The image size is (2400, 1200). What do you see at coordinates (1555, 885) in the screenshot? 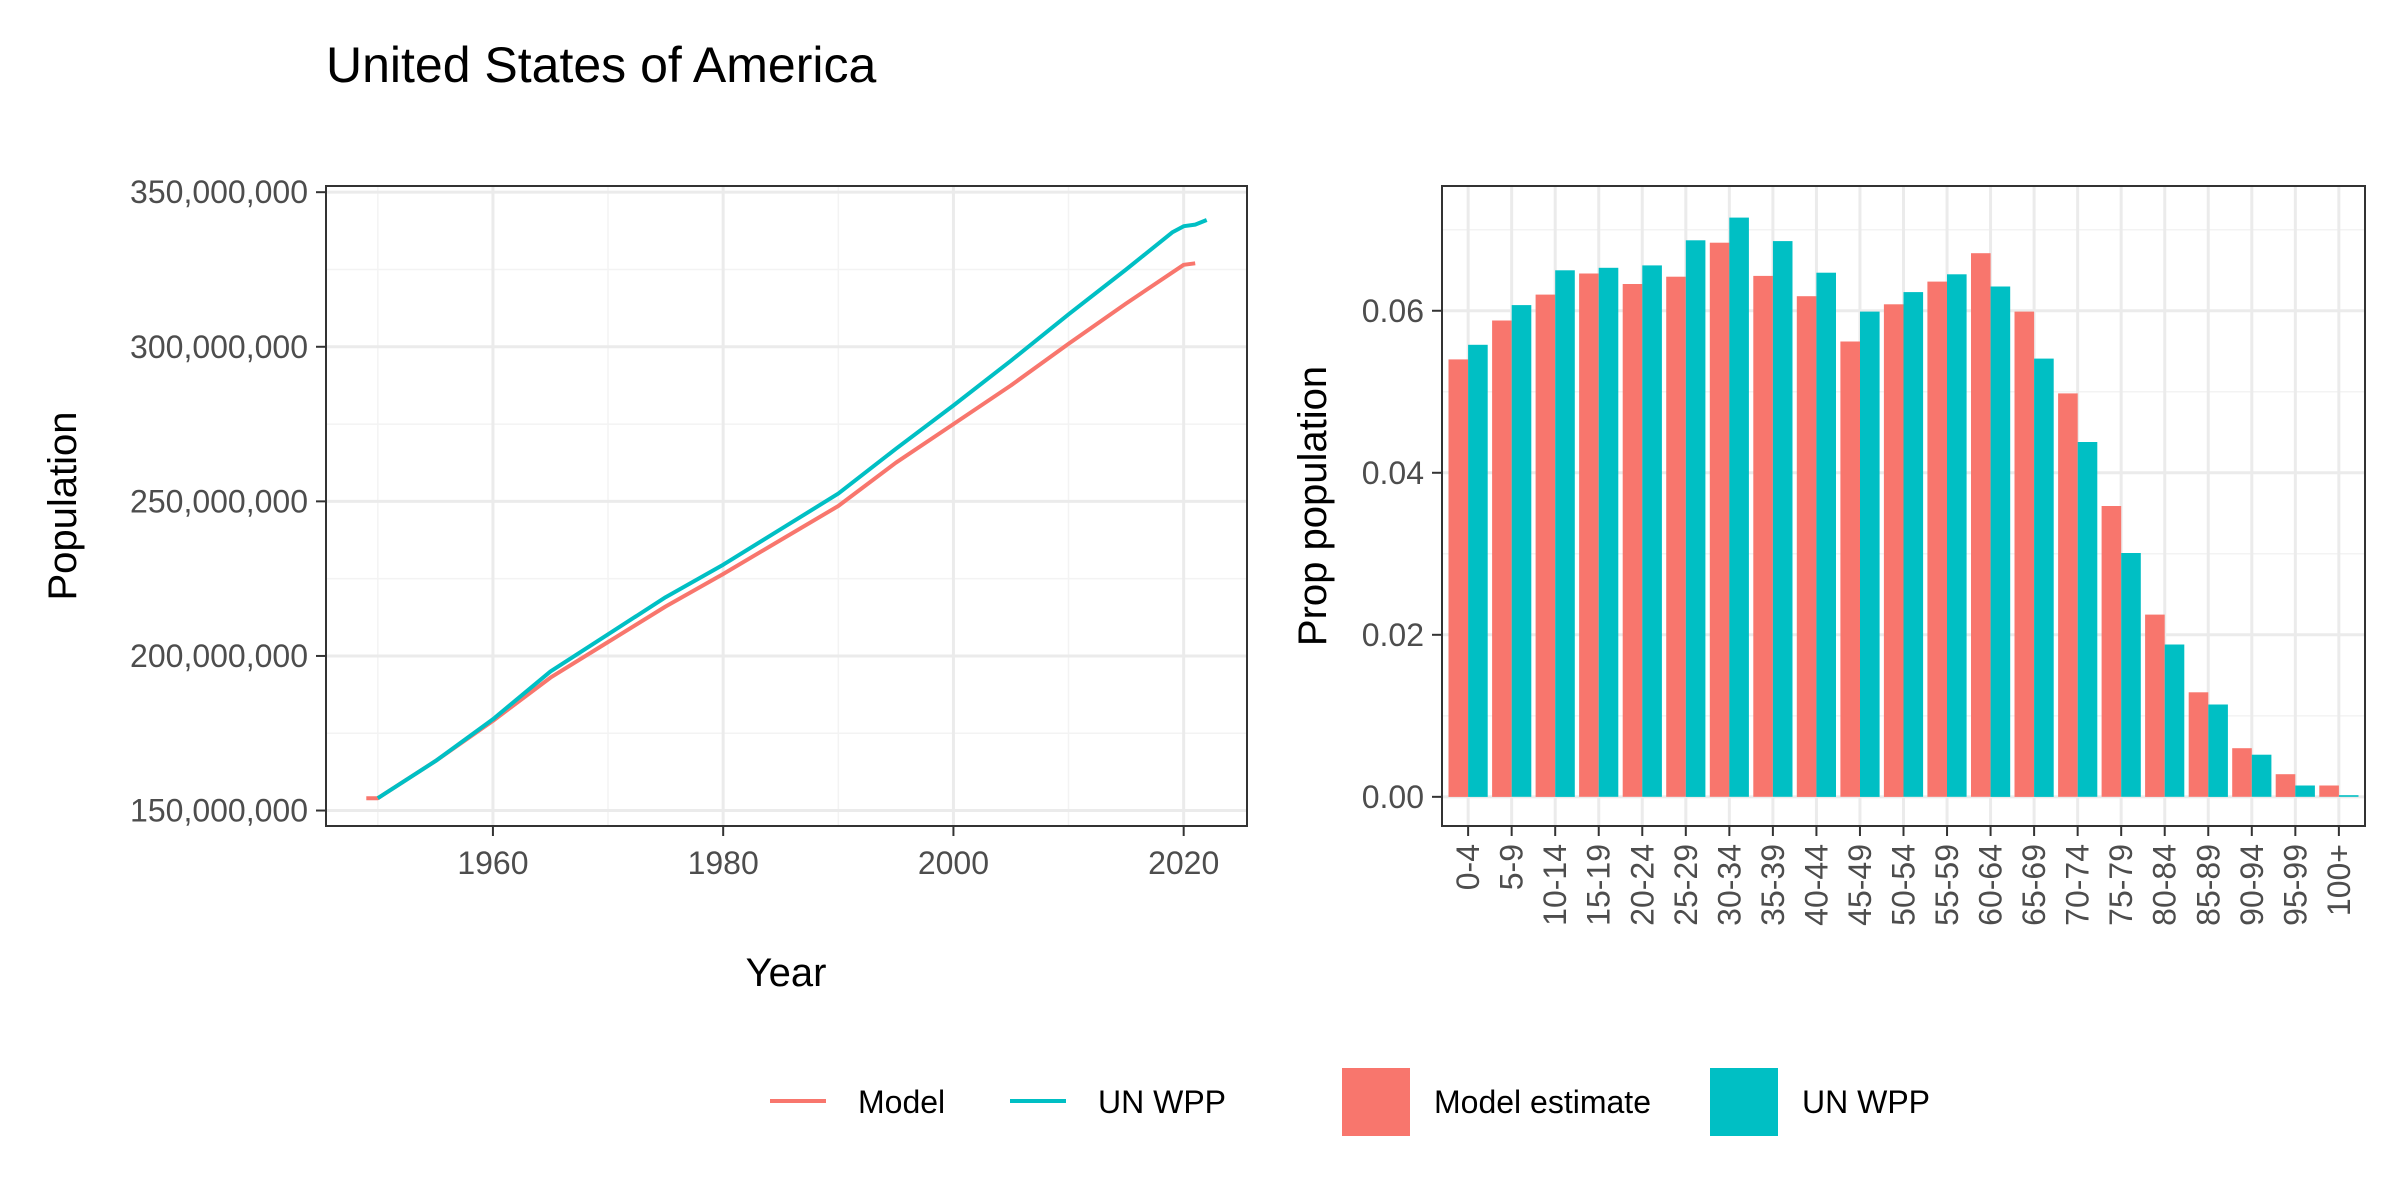
I see `bar-x-tick-label: 10-14` at bounding box center [1555, 885].